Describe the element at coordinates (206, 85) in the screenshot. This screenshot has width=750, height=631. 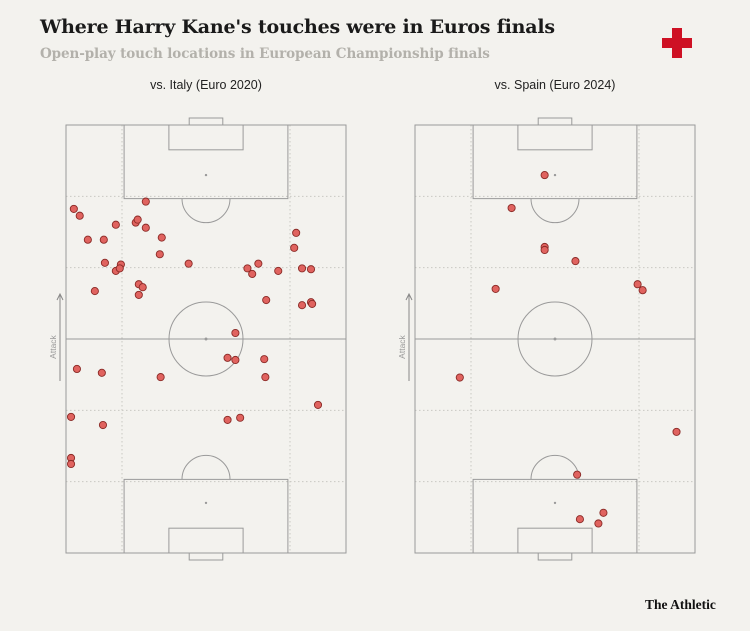
I see `pitch-title-italy: vs. Italy (Euro 2020)` at that location.